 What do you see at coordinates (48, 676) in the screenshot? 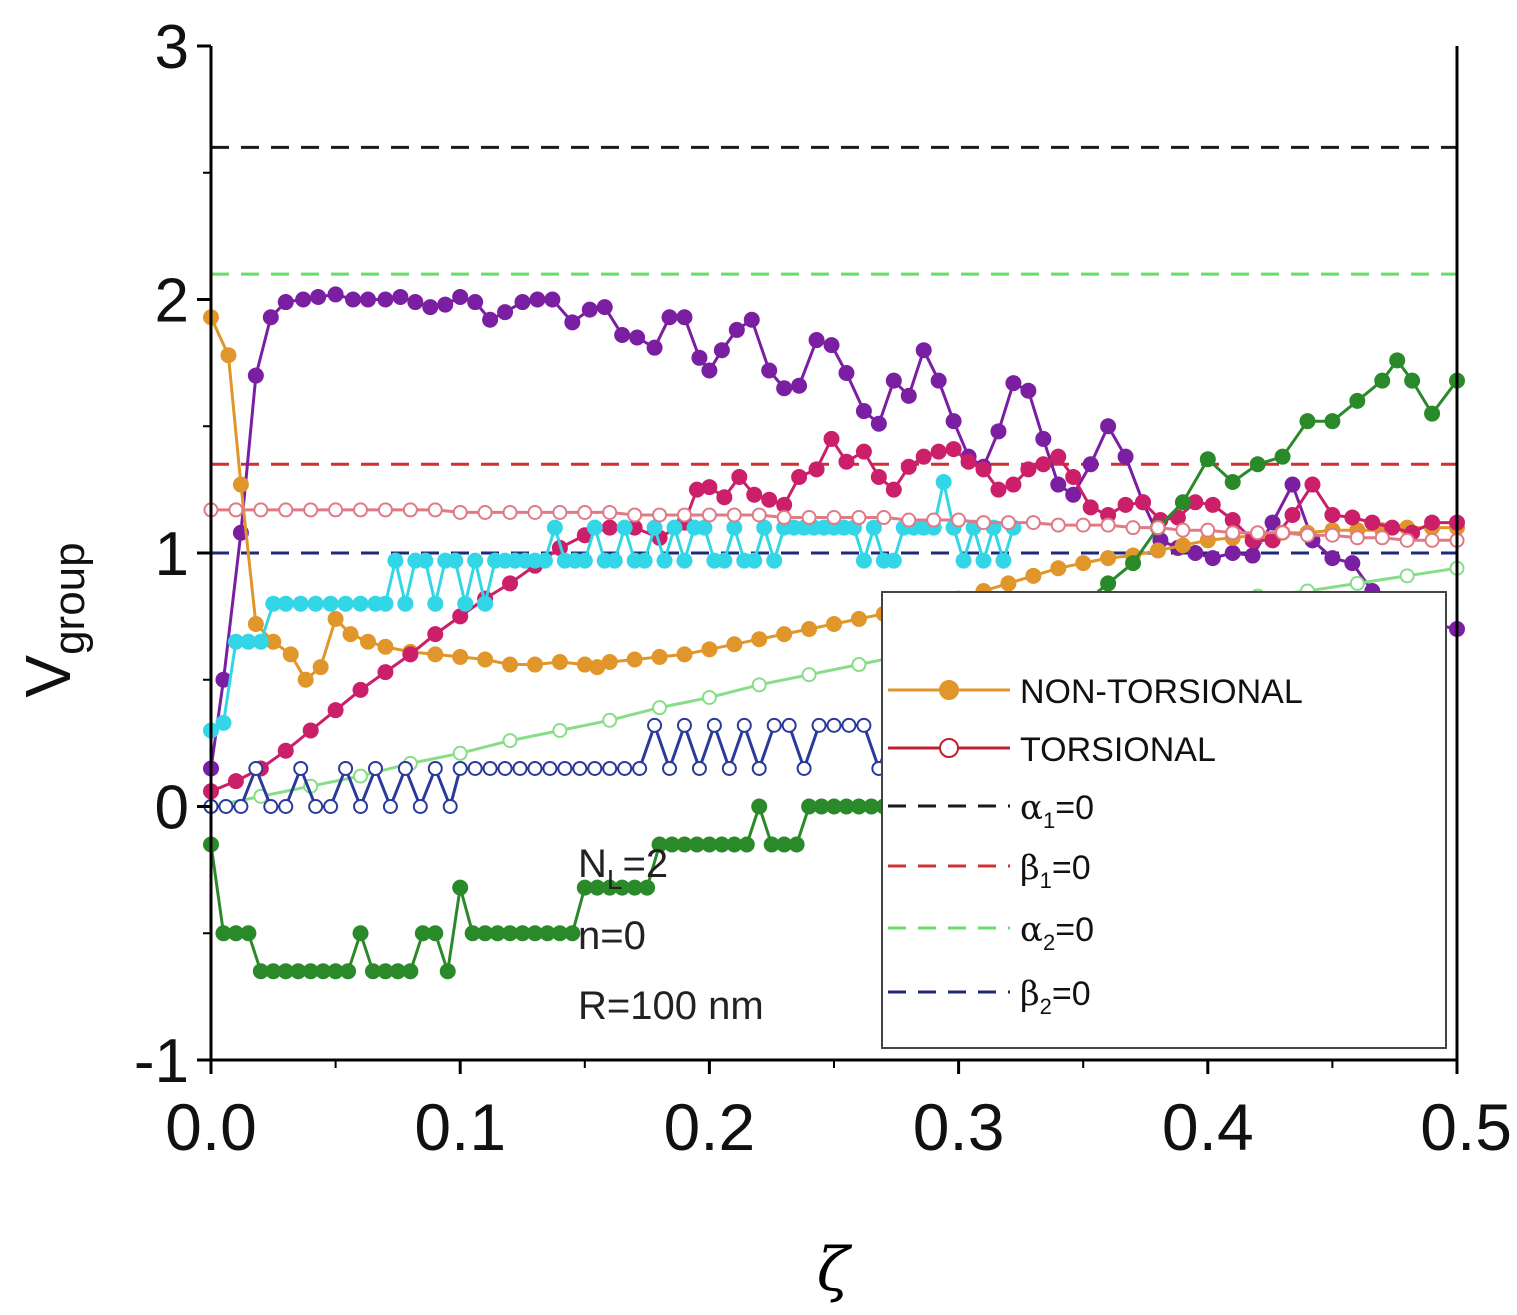
I see `y-axis-label-main: V` at bounding box center [48, 676].